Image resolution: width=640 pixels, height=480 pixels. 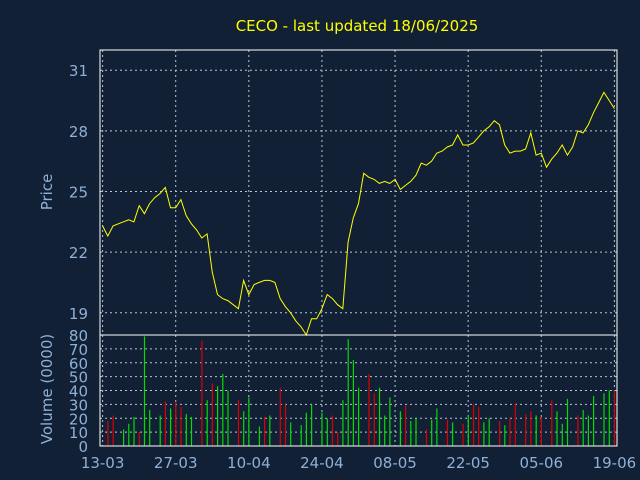 What do you see at coordinates (47, 192) in the screenshot?
I see `price-axis-label: Price` at bounding box center [47, 192].